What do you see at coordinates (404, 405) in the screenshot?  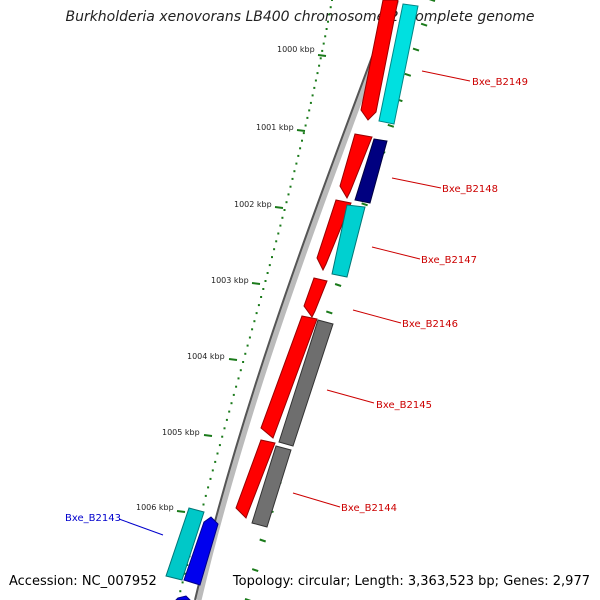 I see `gene-label-bxe-b2145: Bxe_B2145` at bounding box center [404, 405].